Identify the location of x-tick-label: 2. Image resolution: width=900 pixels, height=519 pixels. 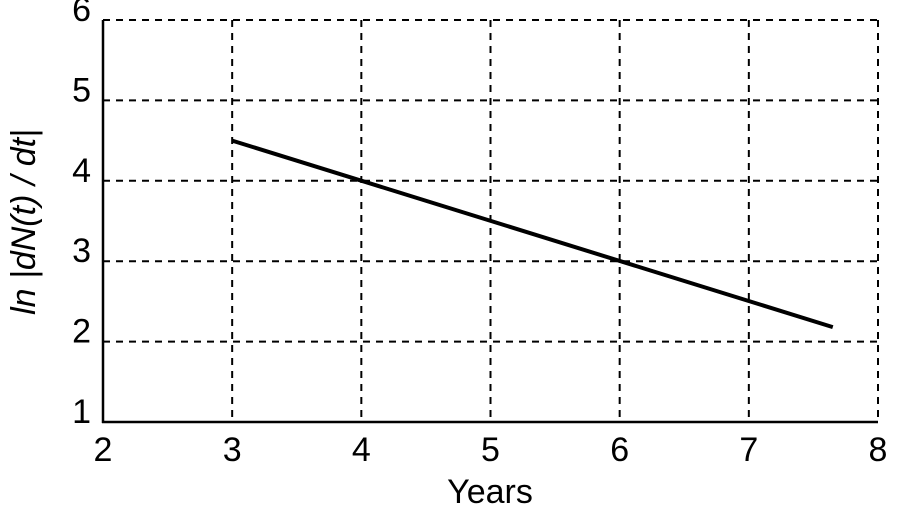
(103, 450).